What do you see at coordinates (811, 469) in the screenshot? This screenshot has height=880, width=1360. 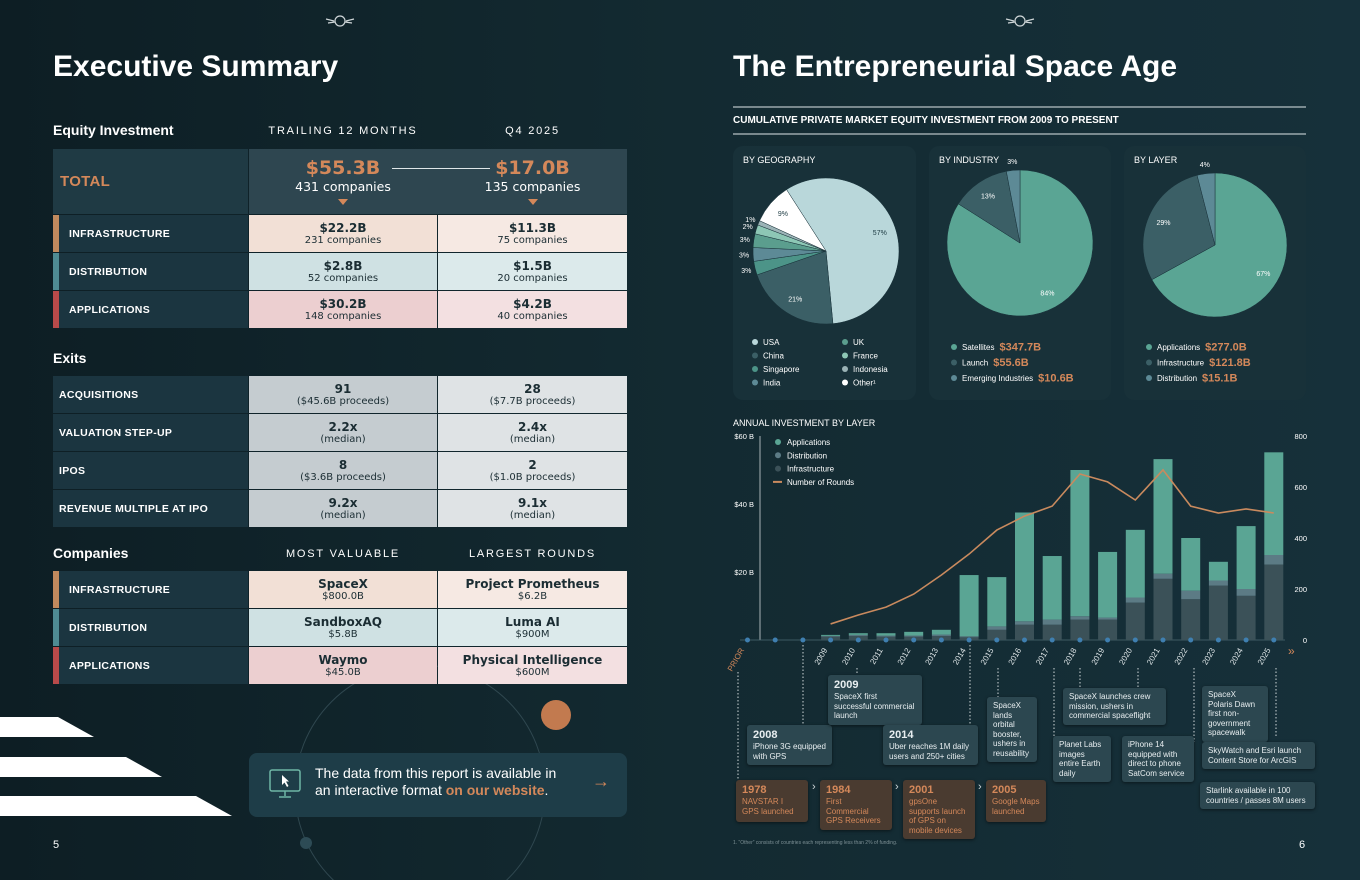 I see `legend-label: Infrastructure` at bounding box center [811, 469].